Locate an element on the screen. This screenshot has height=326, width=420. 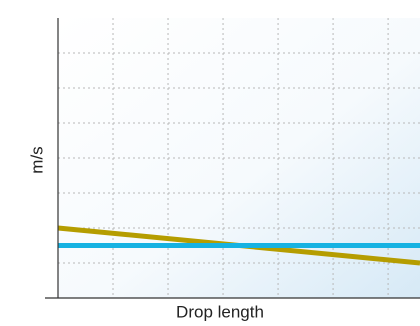
y-axis-label: m/s is located at coordinates (36, 159).